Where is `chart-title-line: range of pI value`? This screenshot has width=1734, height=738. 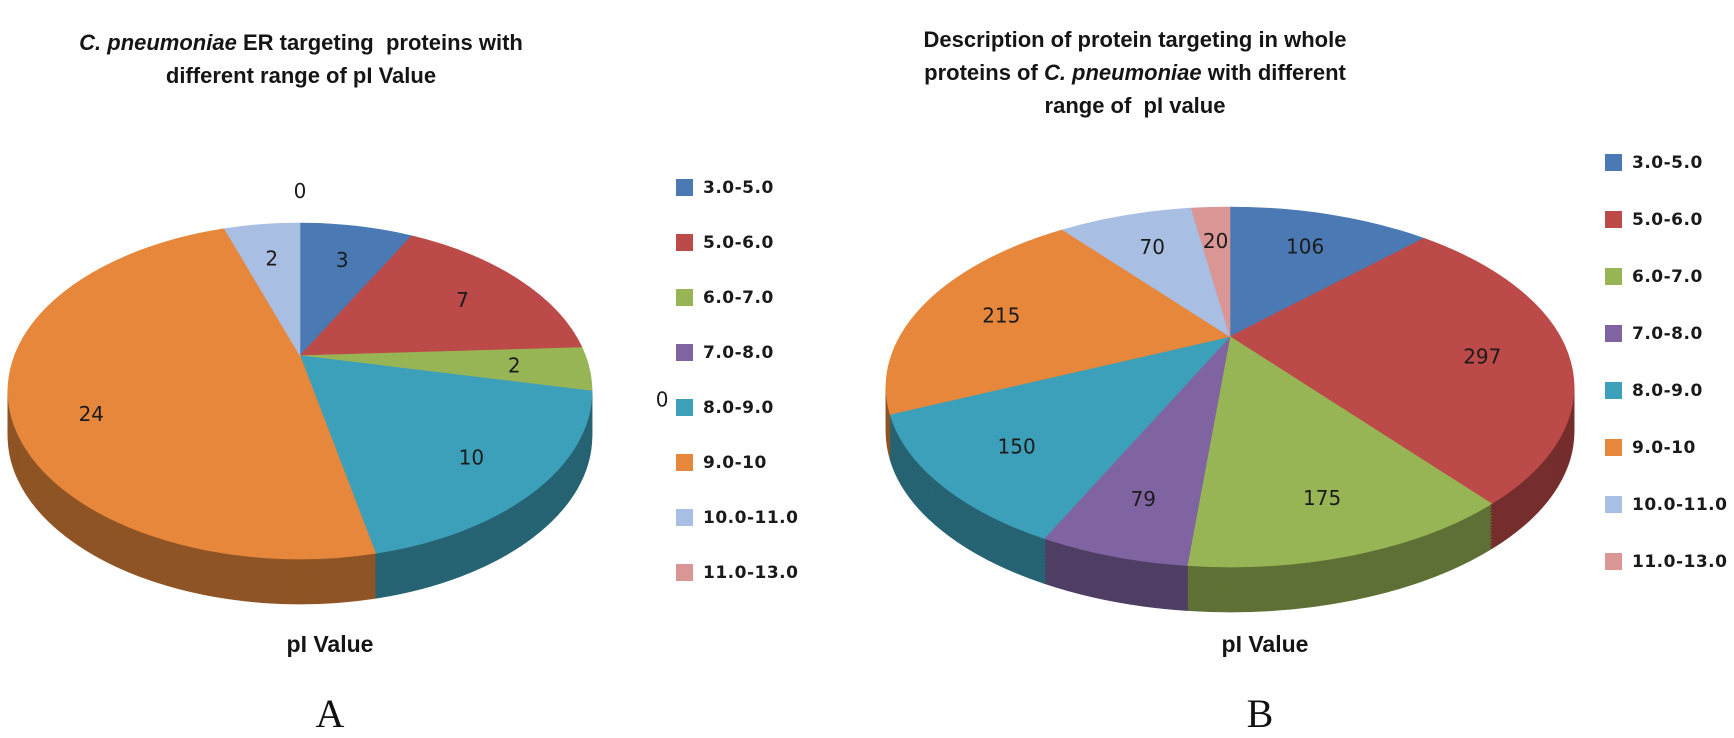 chart-title-line: range of pI value is located at coordinates (1135, 106).